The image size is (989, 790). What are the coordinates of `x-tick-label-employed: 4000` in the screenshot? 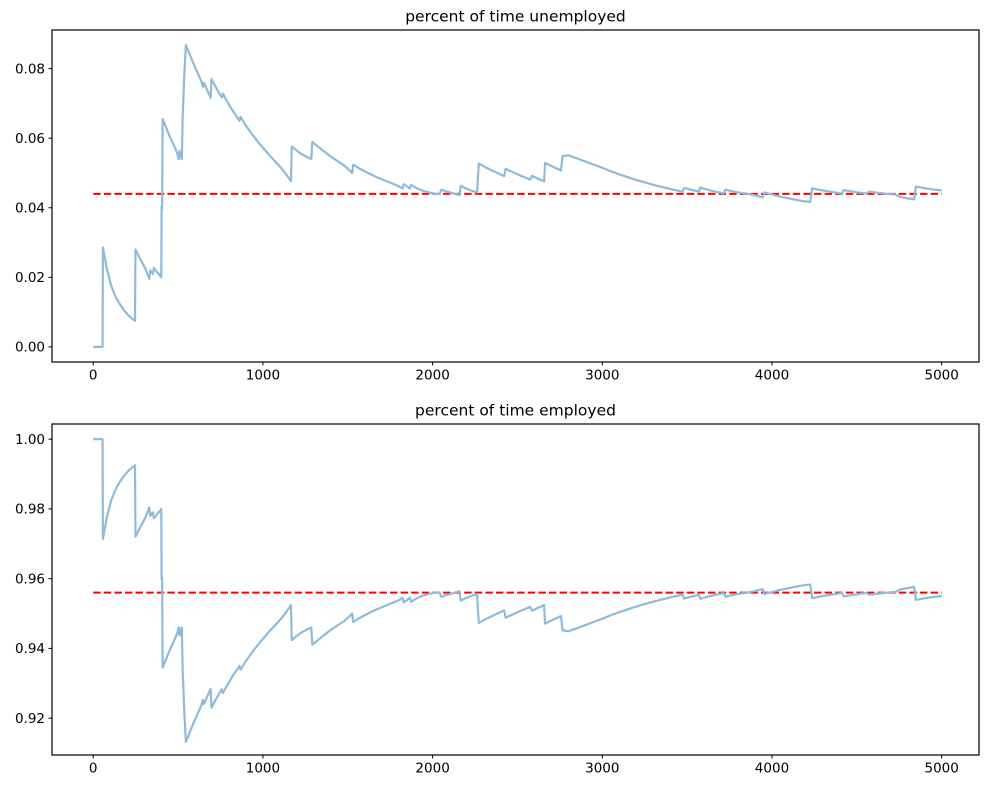 It's located at (772, 769).